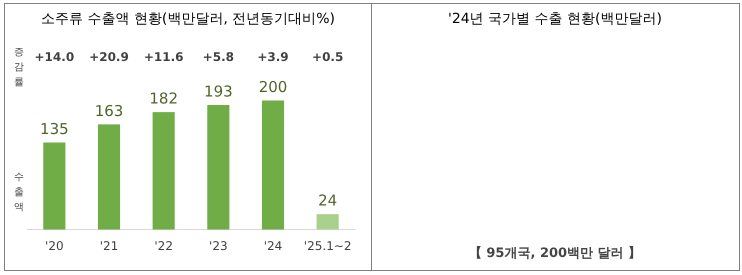 The width and height of the screenshot is (742, 275). What do you see at coordinates (109, 57) in the screenshot?
I see `text: +20.9` at bounding box center [109, 57].